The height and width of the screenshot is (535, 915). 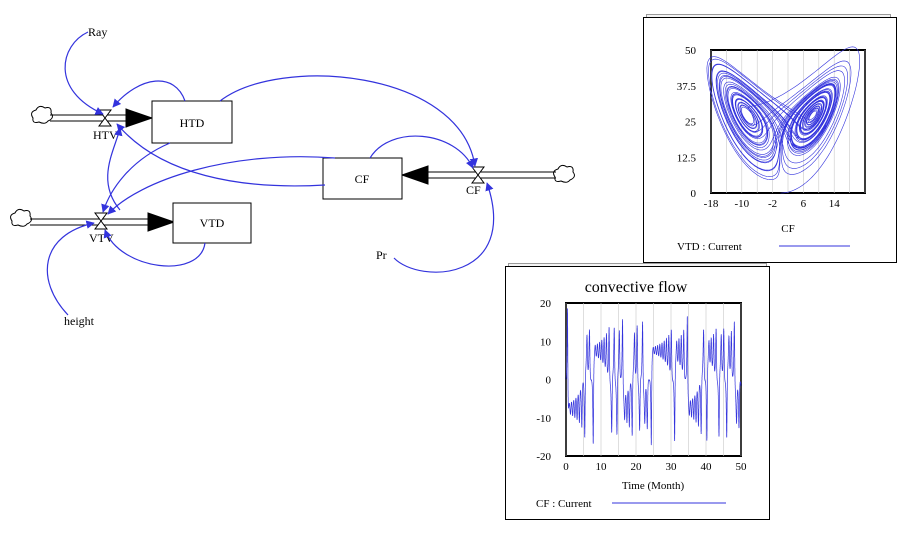 What do you see at coordinates (691, 51) in the screenshot?
I see `phase-y-tick: 50` at bounding box center [691, 51].